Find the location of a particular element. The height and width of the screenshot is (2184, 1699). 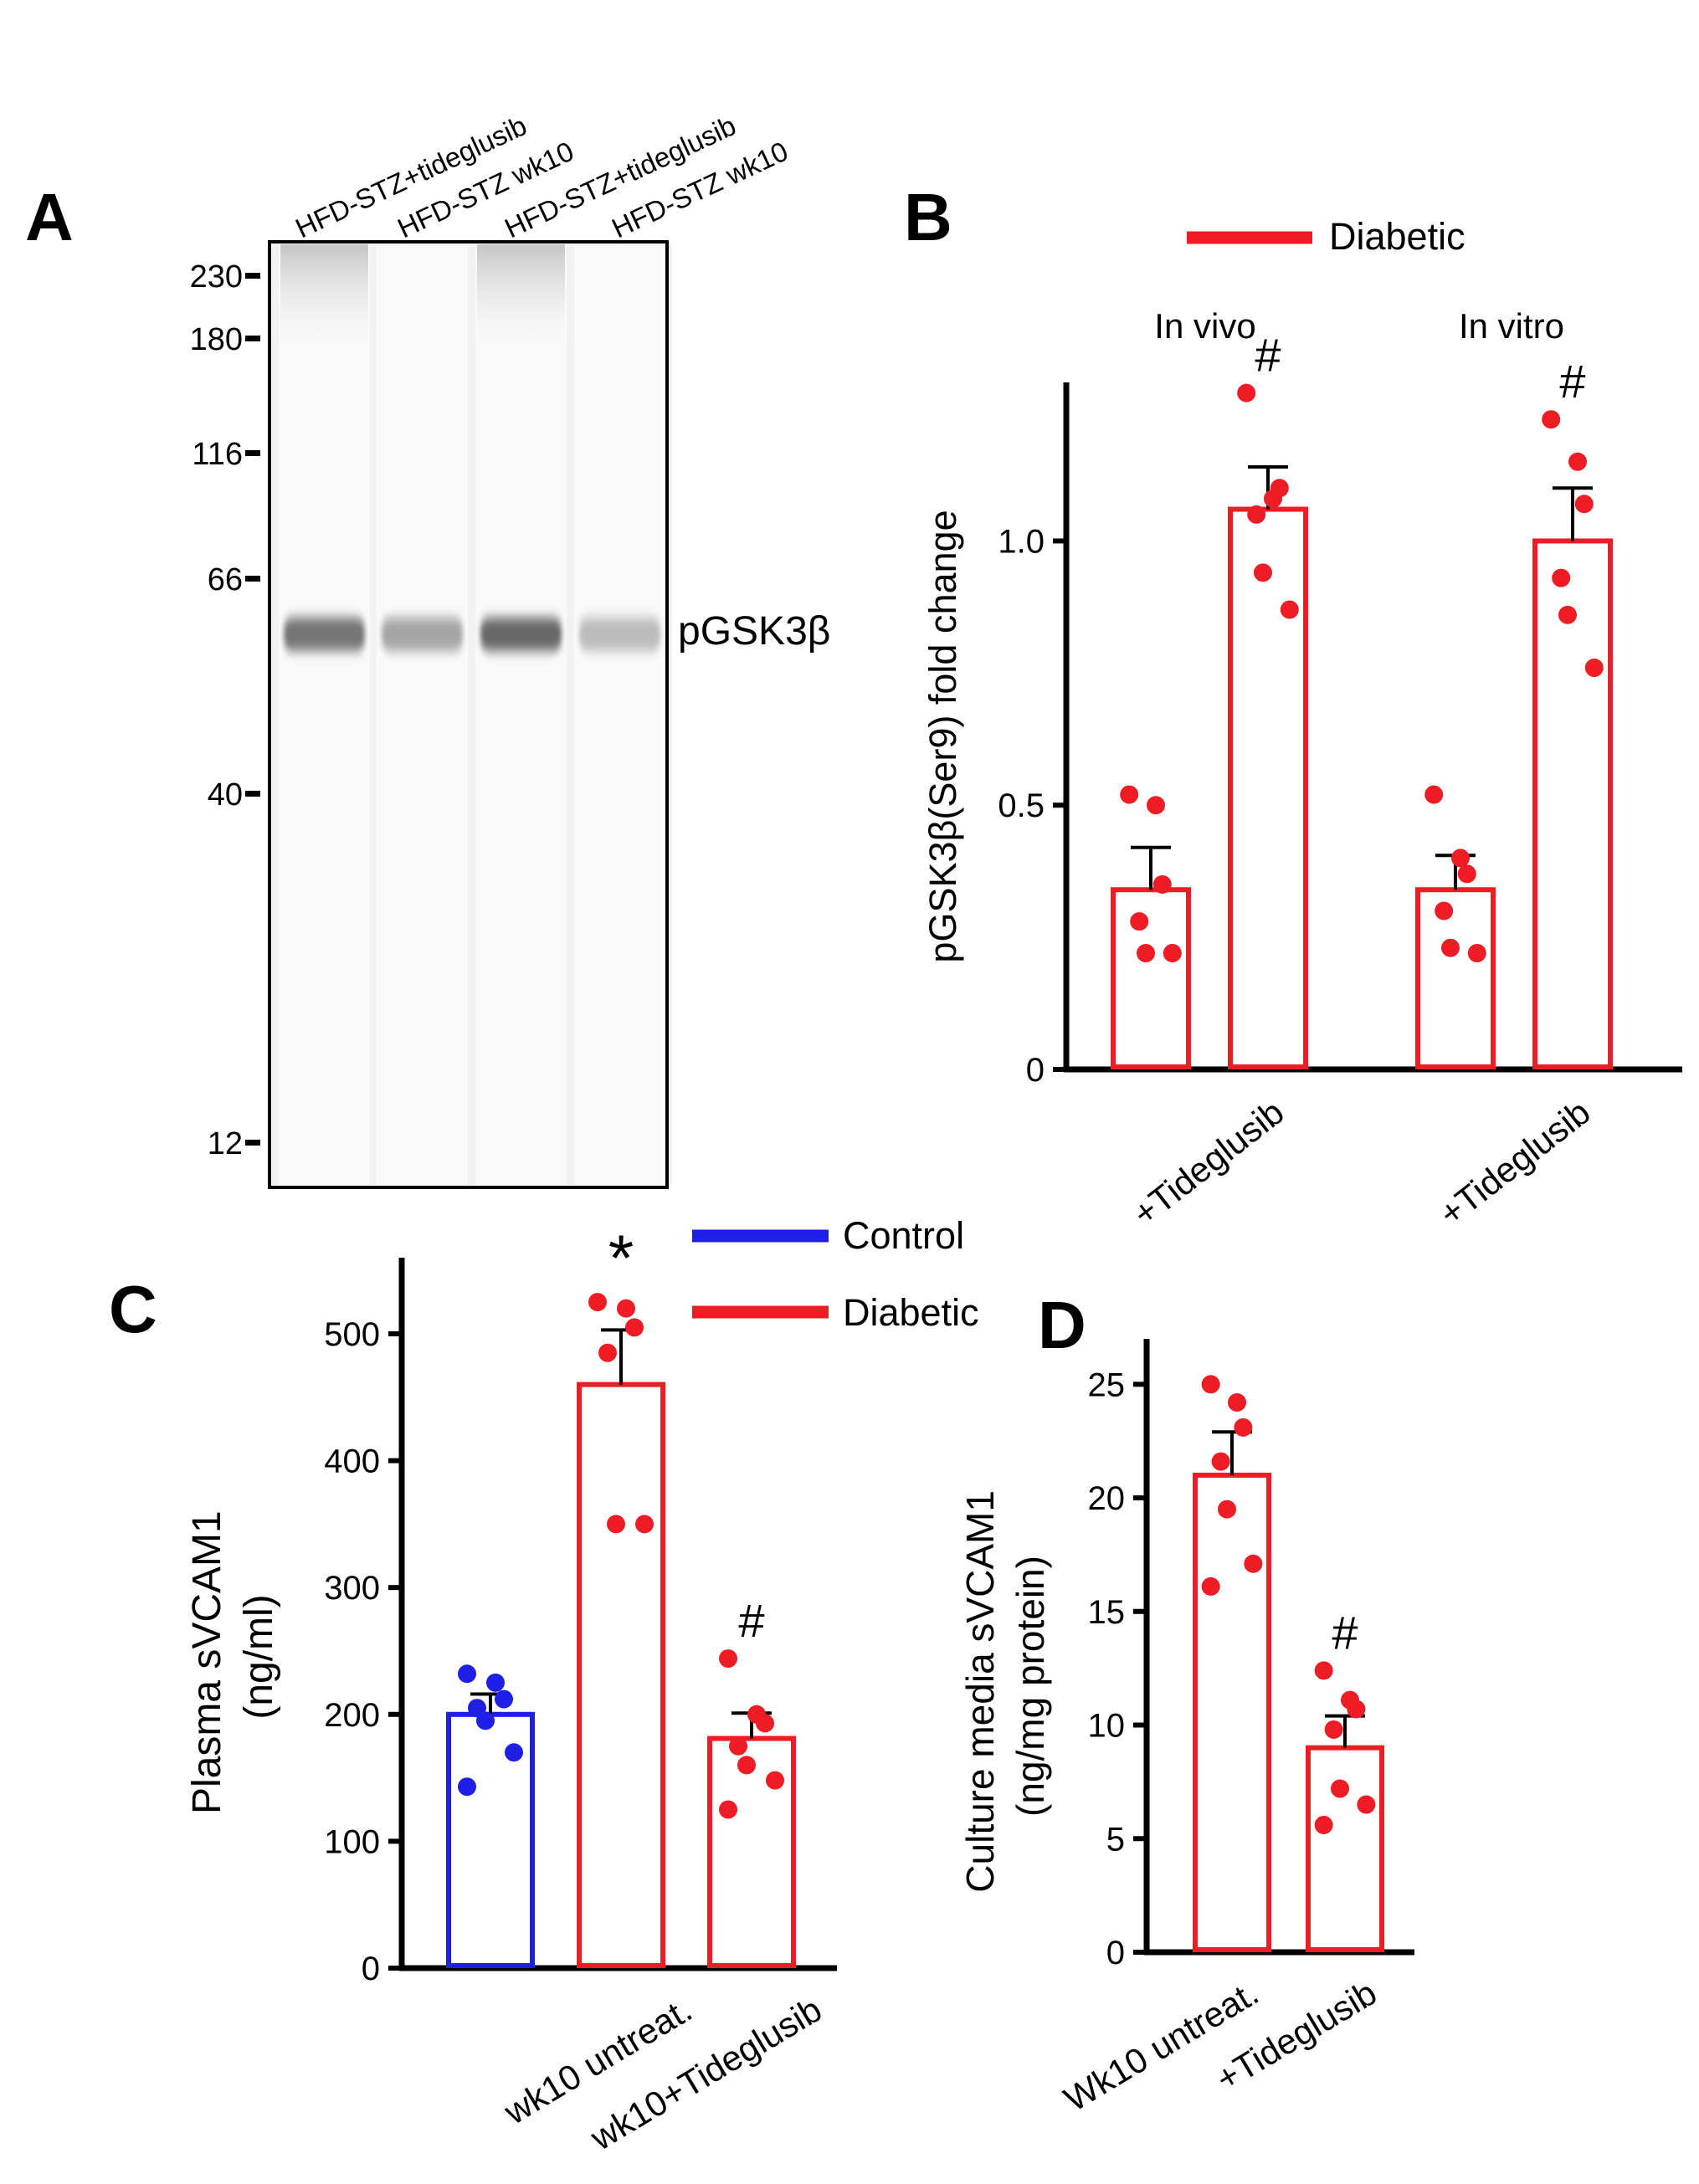

mw-marker-label: 12 is located at coordinates (225, 1143).